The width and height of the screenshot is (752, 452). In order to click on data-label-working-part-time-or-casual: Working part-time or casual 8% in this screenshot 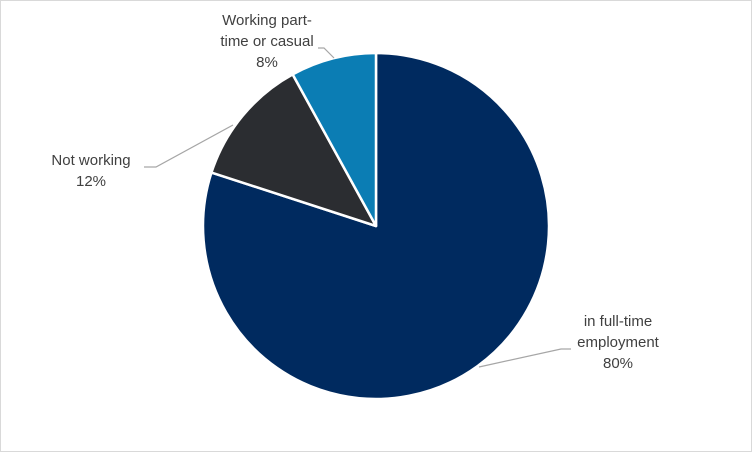, I will do `click(266, 41)`.